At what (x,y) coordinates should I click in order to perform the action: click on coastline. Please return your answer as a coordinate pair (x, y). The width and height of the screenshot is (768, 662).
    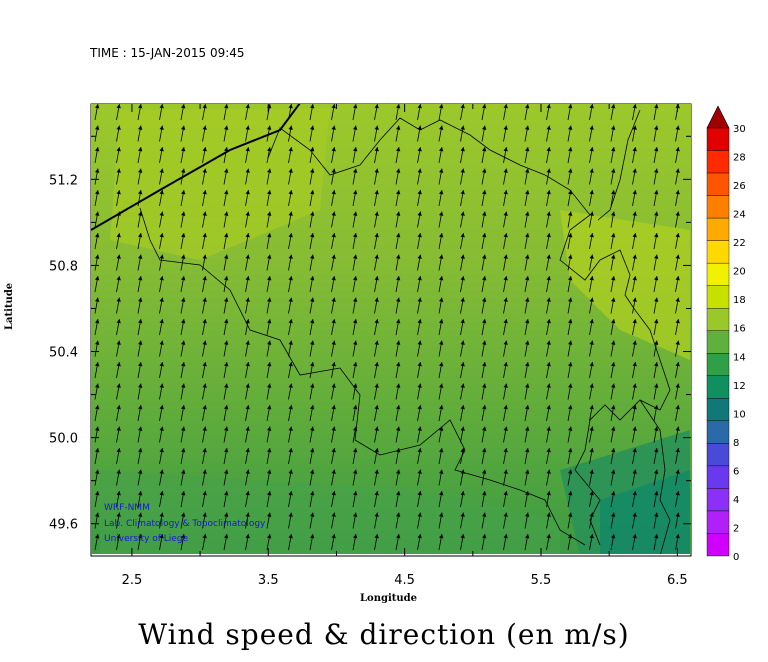
    Looking at the image, I should click on (196, 167).